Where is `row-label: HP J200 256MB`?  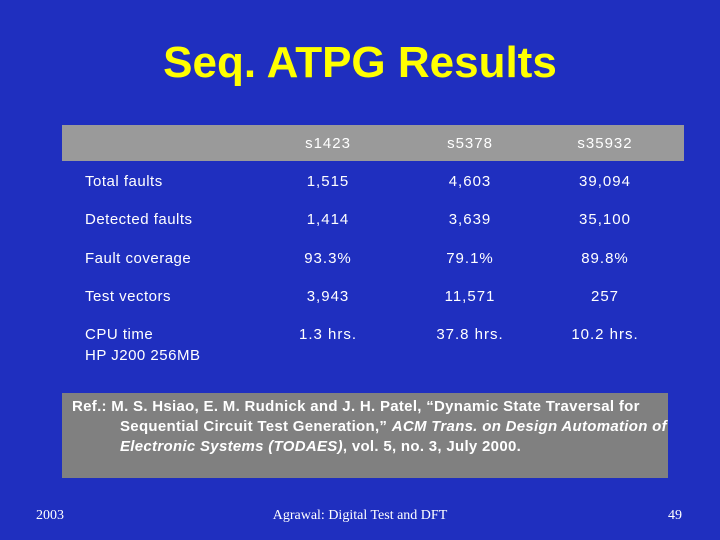
row-label: HP J200 256MB is located at coordinates (143, 355).